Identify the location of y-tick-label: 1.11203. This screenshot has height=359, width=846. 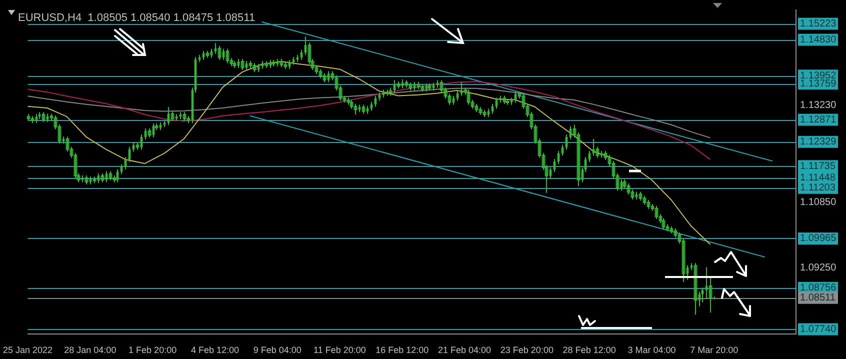
(818, 188).